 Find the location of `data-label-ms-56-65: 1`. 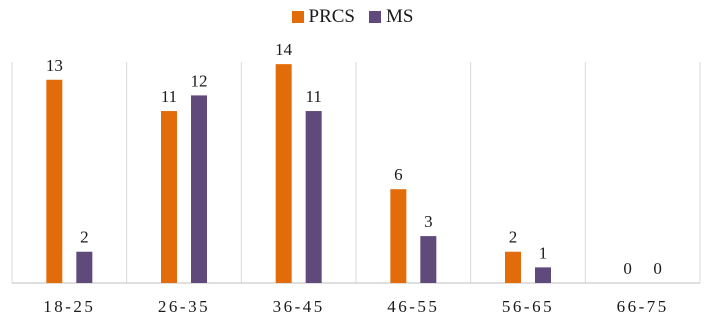

data-label-ms-56-65: 1 is located at coordinates (543, 252).